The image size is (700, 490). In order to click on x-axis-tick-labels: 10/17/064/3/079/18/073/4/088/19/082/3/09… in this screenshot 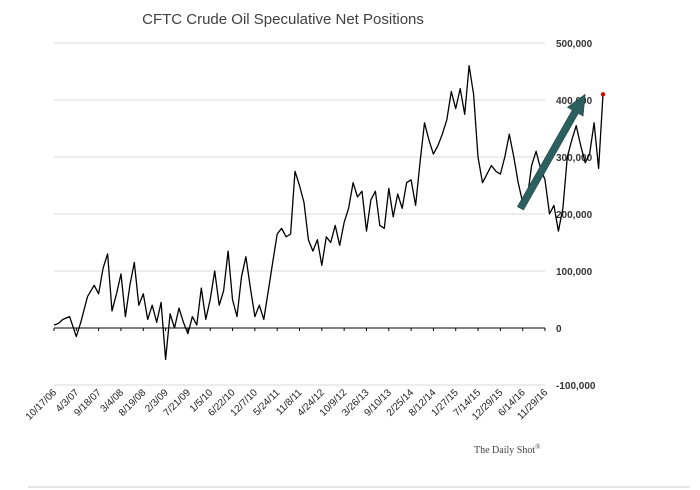, I will do `click(287, 405)`.